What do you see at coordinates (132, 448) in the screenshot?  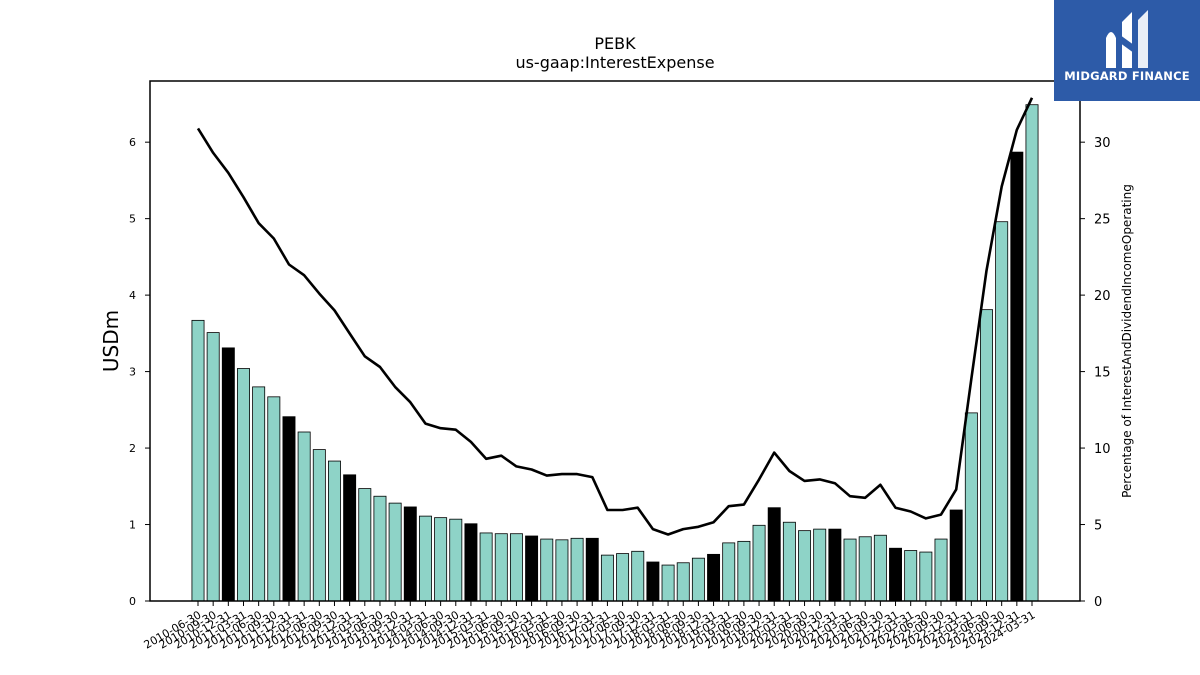 I see `y-tick-label: 2` at bounding box center [132, 448].